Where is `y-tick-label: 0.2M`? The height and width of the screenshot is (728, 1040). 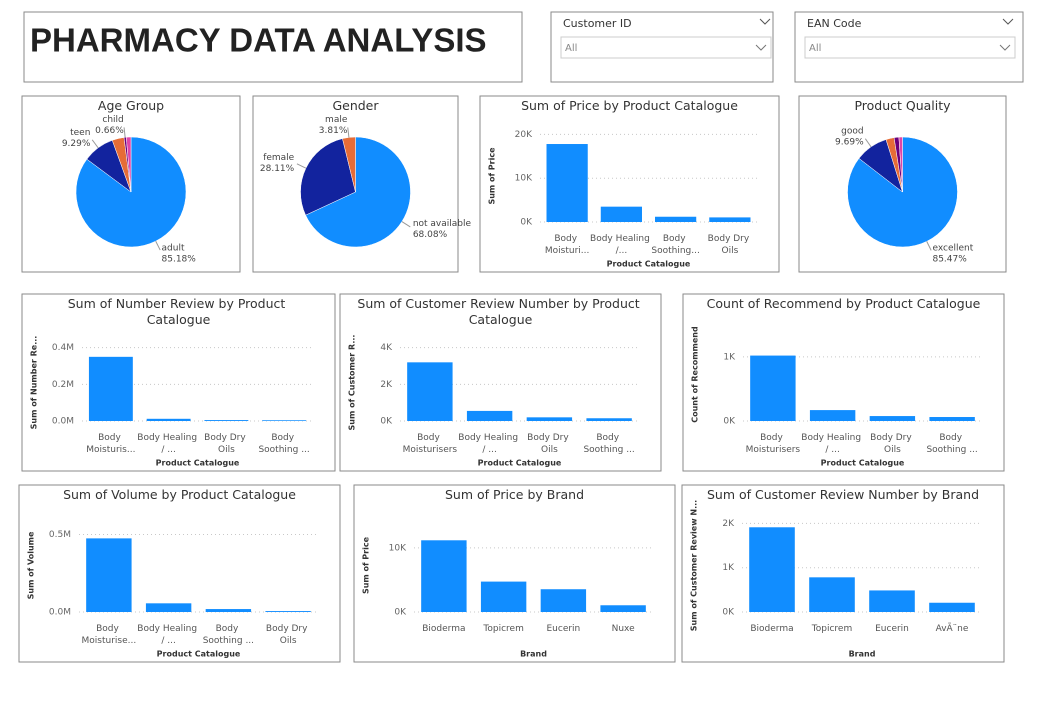 y-tick-label: 0.2M is located at coordinates (63, 385).